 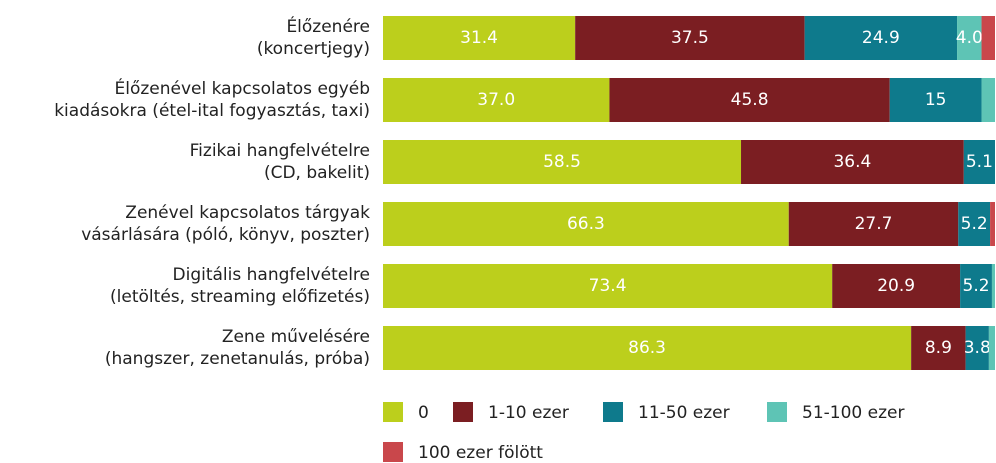 What do you see at coordinates (237, 359) in the screenshot?
I see `category-label: (hangszer, zenetanulás, próba)` at bounding box center [237, 359].